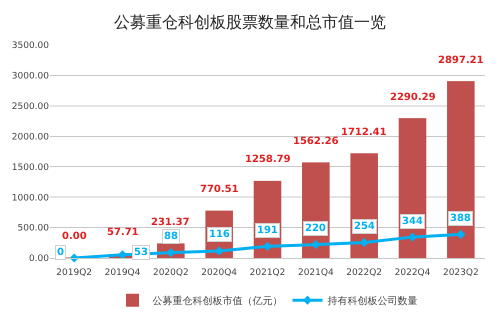 This screenshot has height=327, width=500. I want to click on x-tick-label: 2019Q2, so click(74, 273).